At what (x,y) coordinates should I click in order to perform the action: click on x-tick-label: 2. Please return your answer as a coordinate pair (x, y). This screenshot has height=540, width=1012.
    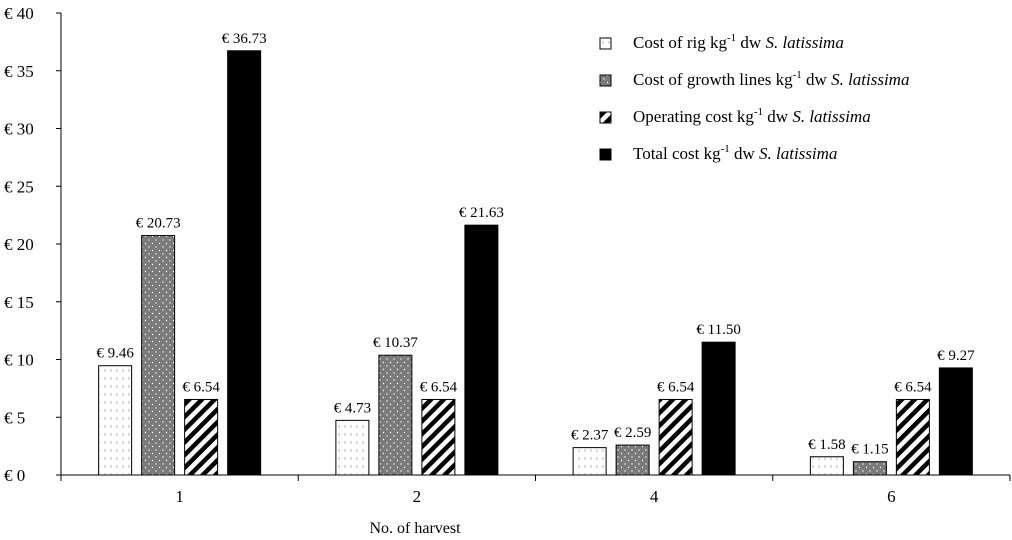
    Looking at the image, I should click on (417, 496).